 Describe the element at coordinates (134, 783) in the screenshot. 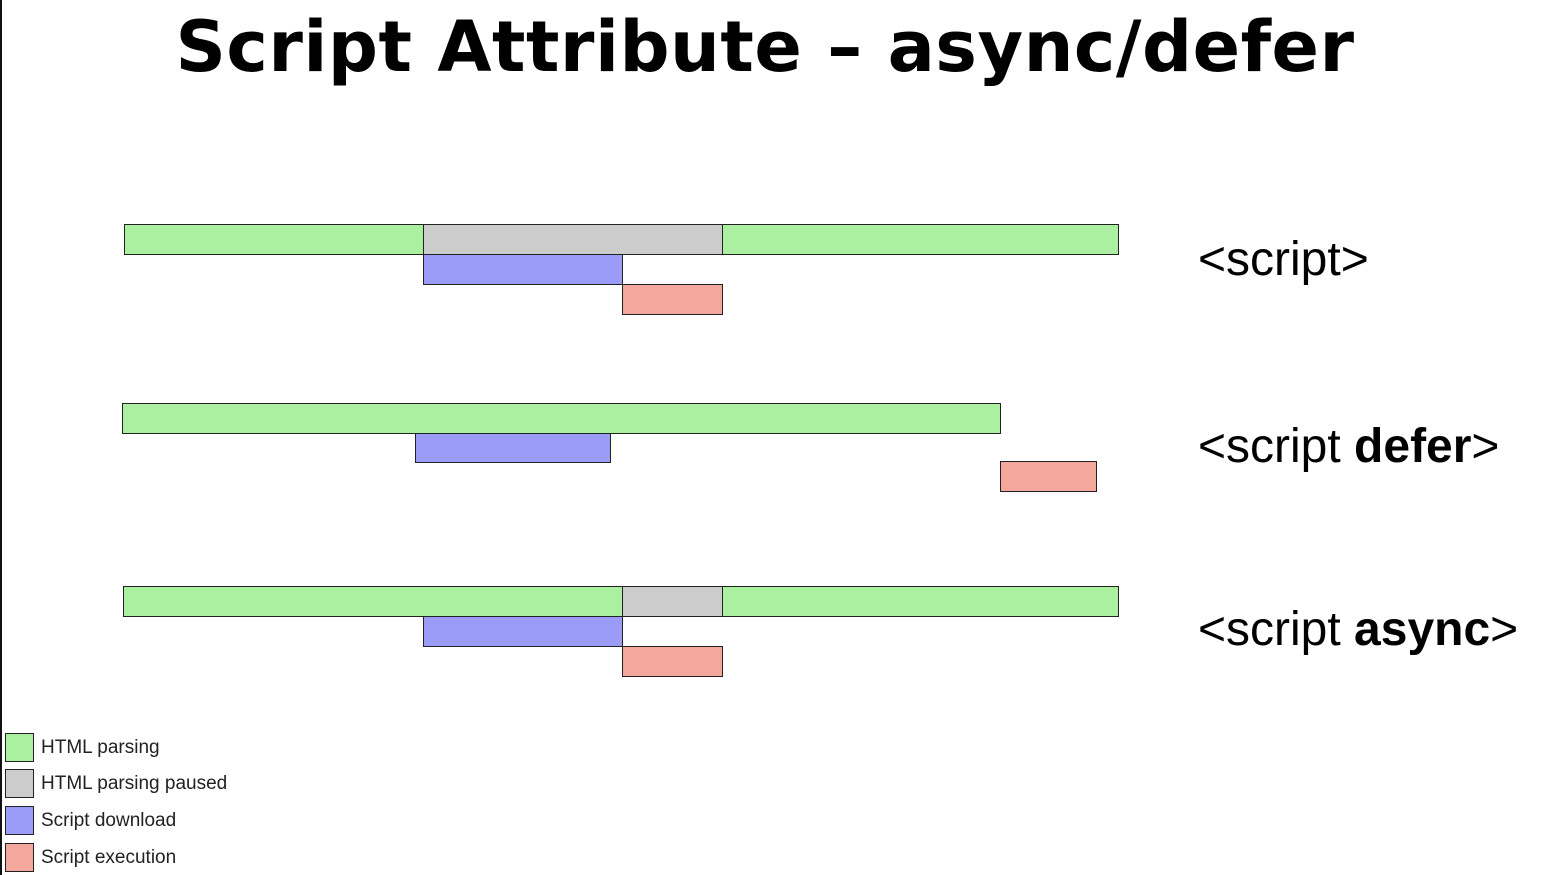

I see `legend-label: HTML parsing paused` at that location.